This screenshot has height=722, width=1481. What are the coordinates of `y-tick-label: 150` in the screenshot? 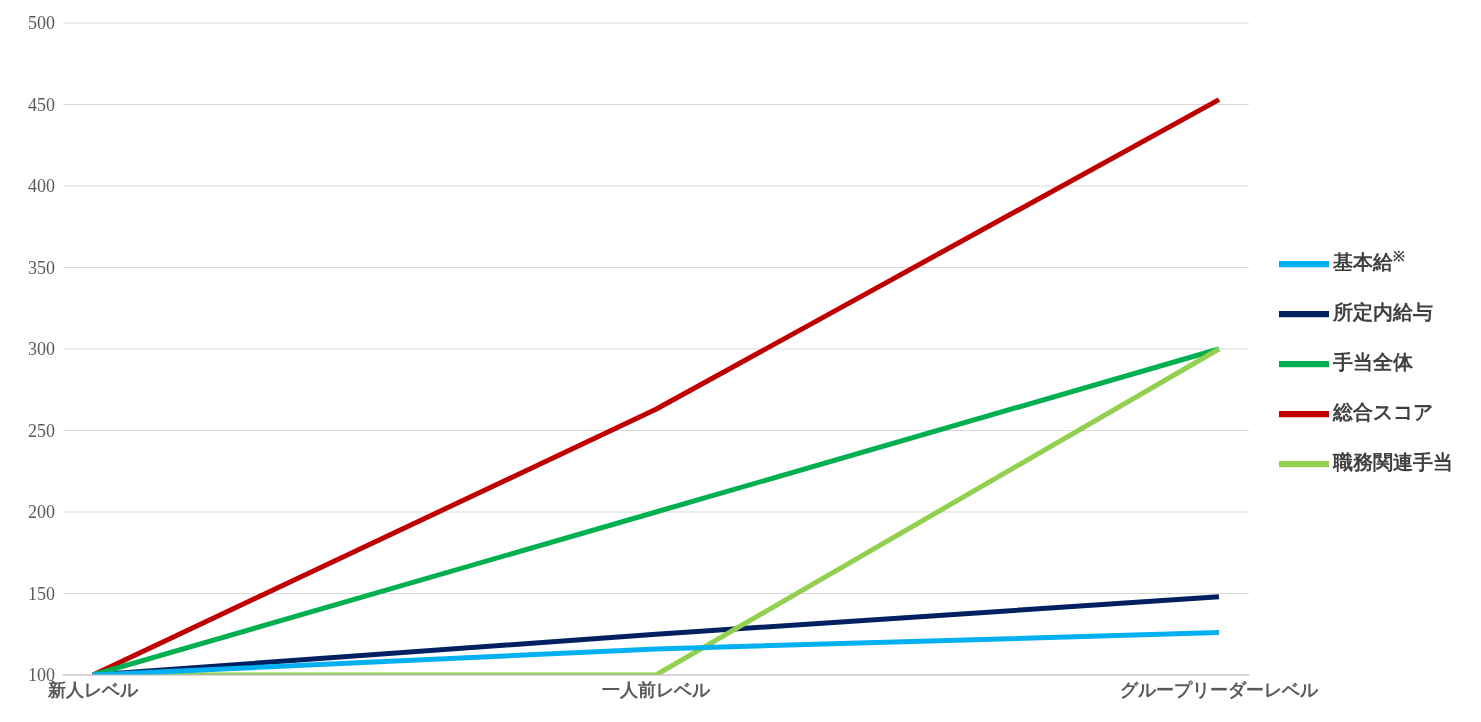 It's located at (41, 593).